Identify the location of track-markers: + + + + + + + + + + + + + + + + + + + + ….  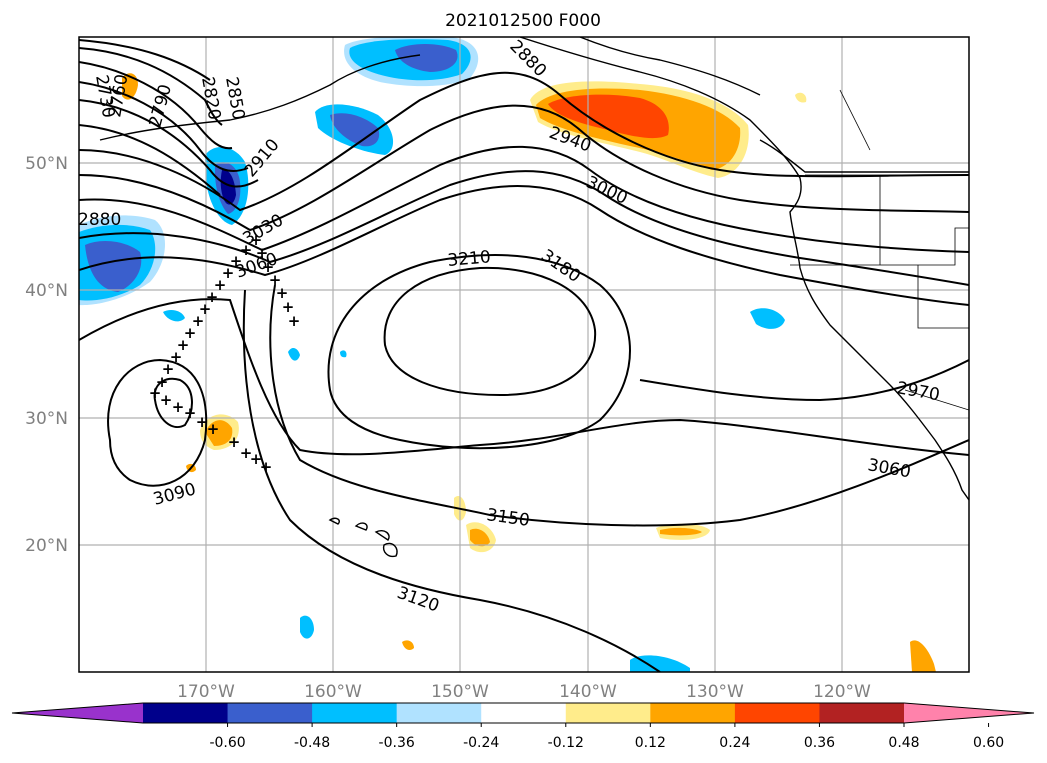
(225, 353).